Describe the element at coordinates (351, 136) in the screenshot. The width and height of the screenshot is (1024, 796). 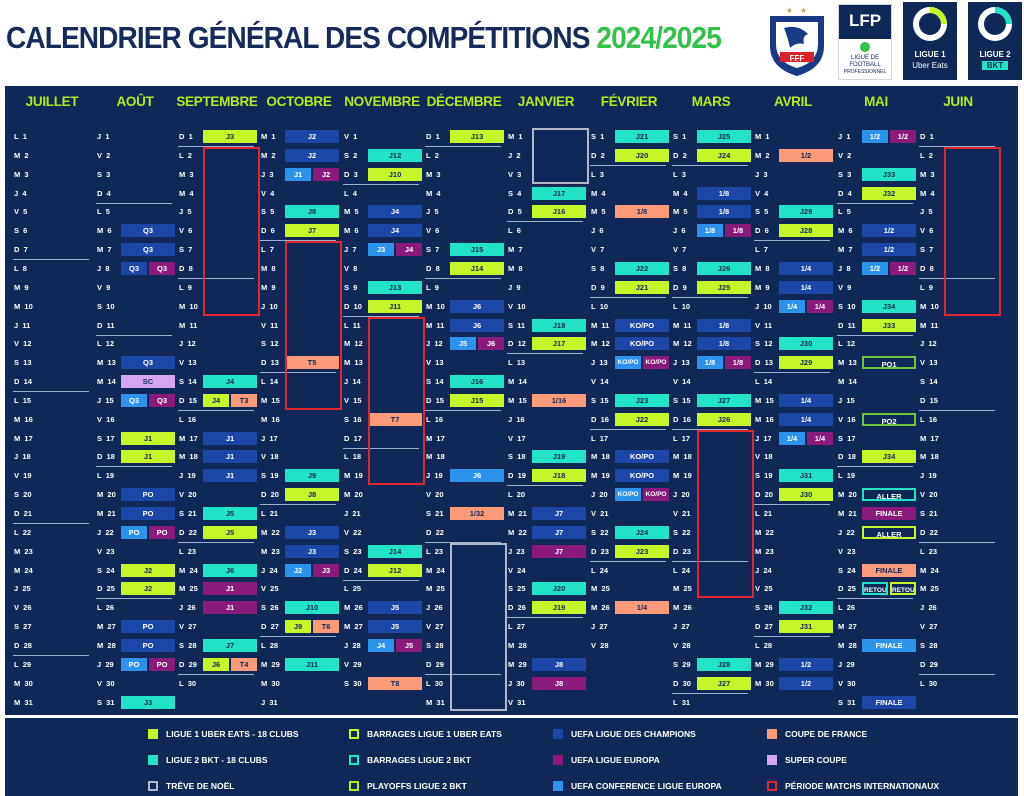
I see `day-label: V 1` at that location.